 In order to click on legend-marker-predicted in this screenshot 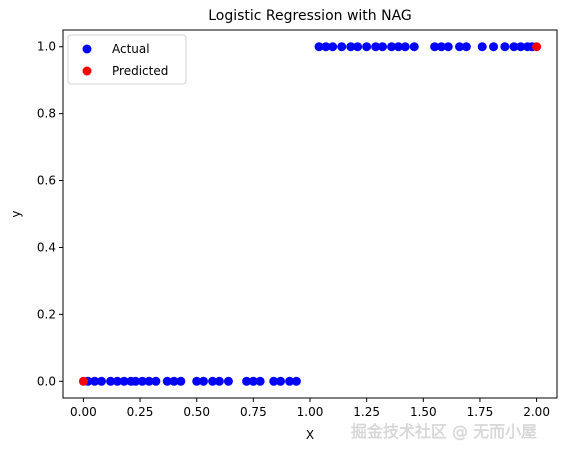, I will do `click(87, 71)`.